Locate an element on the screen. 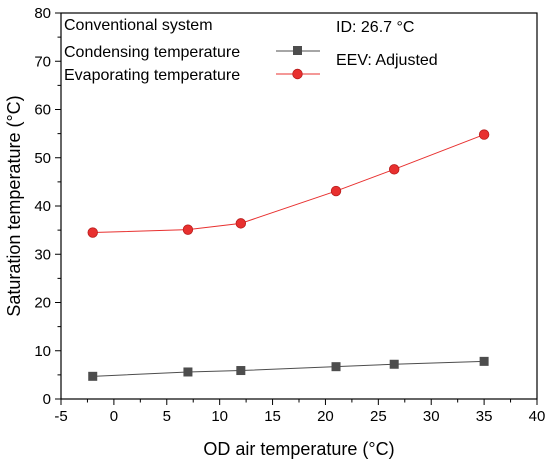 This screenshot has width=550, height=463. annotation-eev: EEV: Adjusted is located at coordinates (387, 60).